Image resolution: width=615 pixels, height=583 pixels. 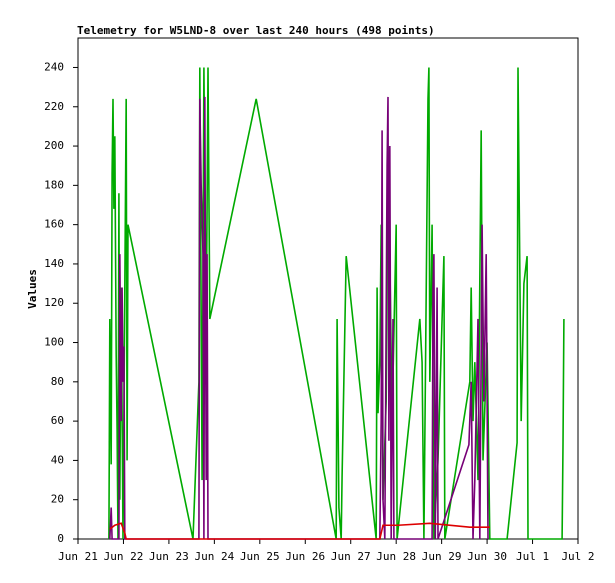 I want to click on x-tick-label: Jul 1, so click(x=532, y=556).